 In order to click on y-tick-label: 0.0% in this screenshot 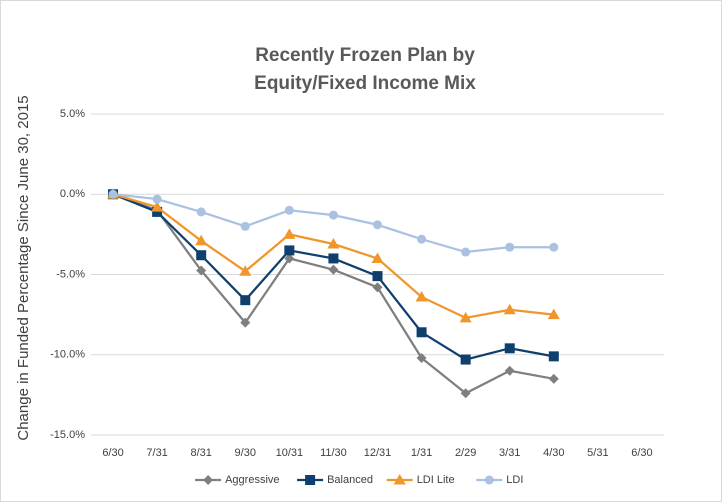, I will do `click(72, 194)`.